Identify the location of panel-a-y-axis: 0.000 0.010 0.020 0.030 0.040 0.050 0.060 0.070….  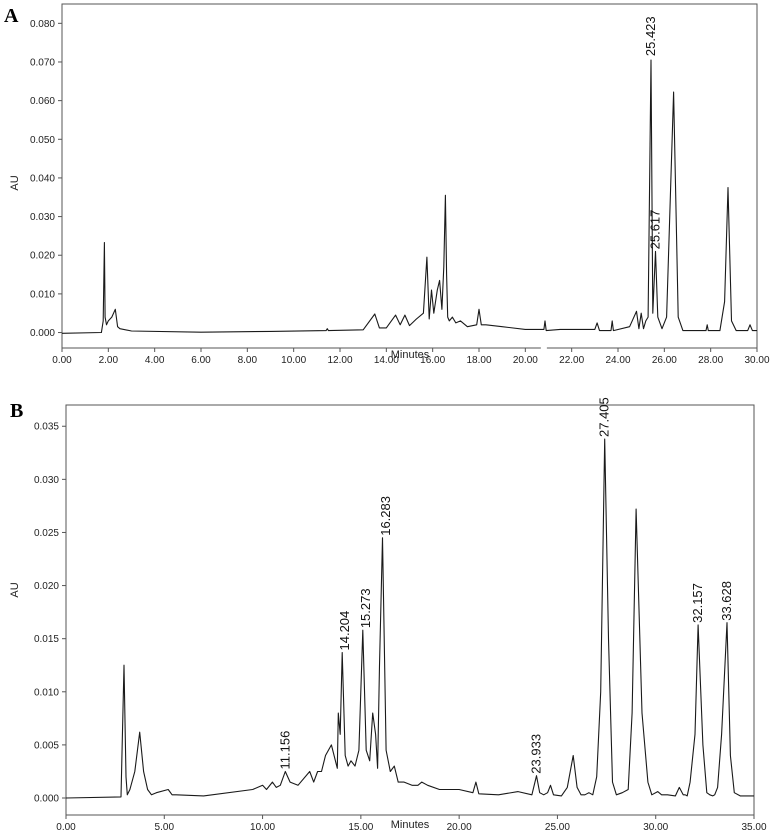
(46, 179).